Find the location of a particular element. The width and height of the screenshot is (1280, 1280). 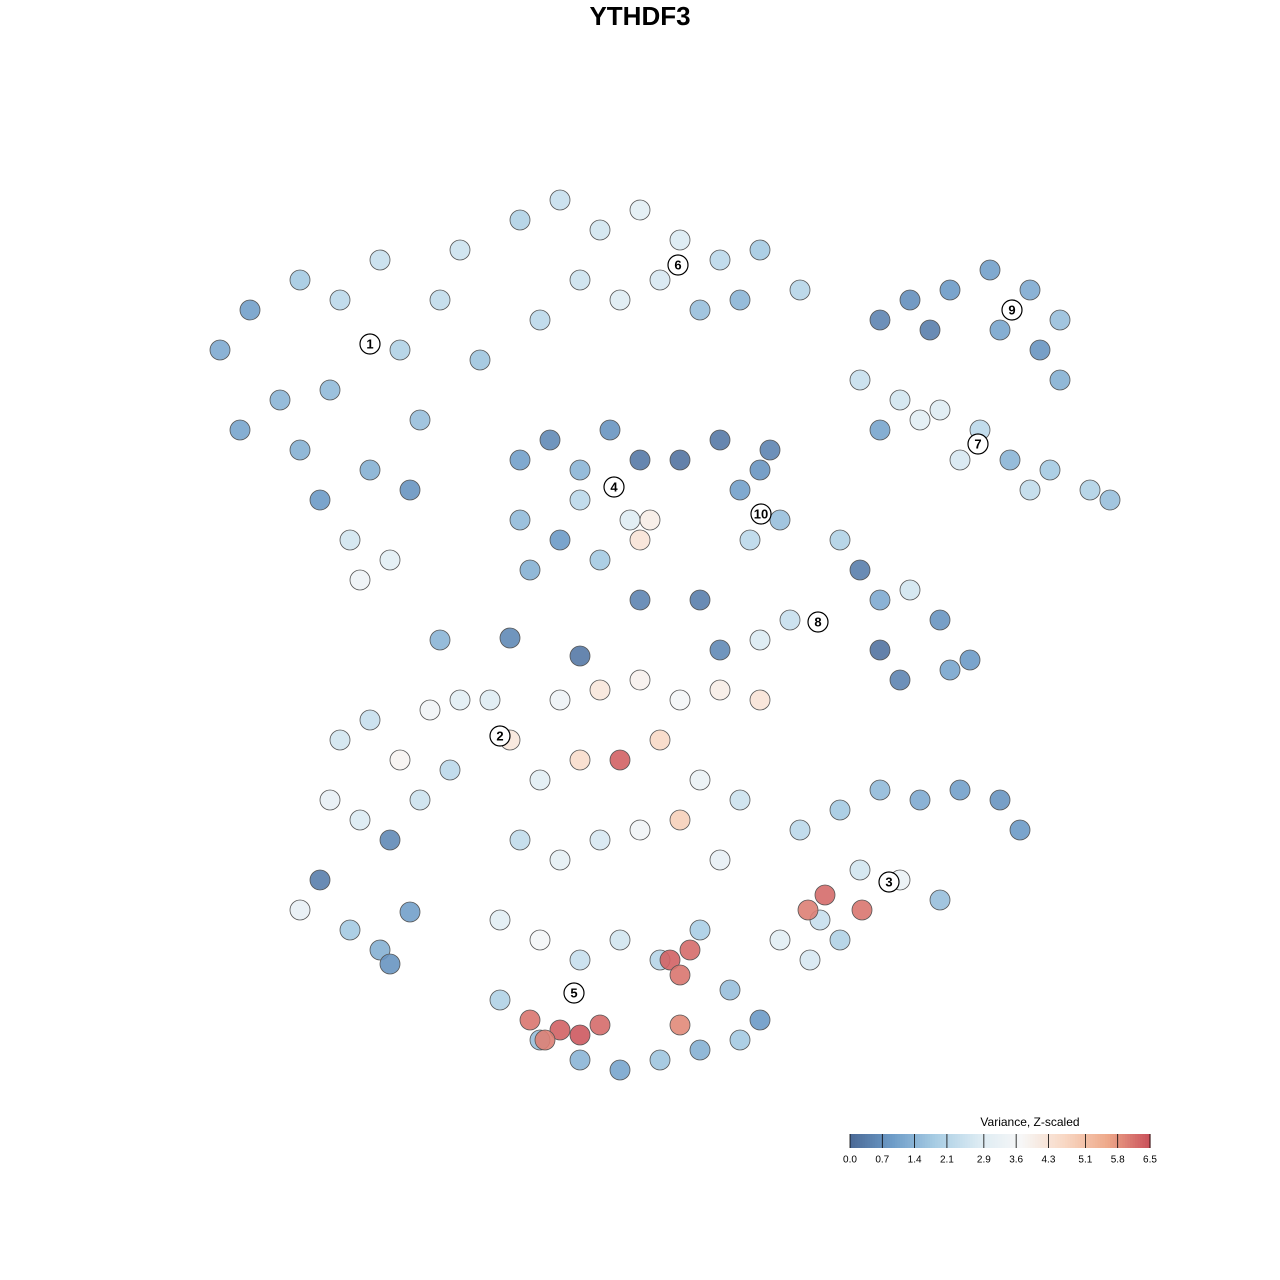

cluster-label: 1 is located at coordinates (369, 343).